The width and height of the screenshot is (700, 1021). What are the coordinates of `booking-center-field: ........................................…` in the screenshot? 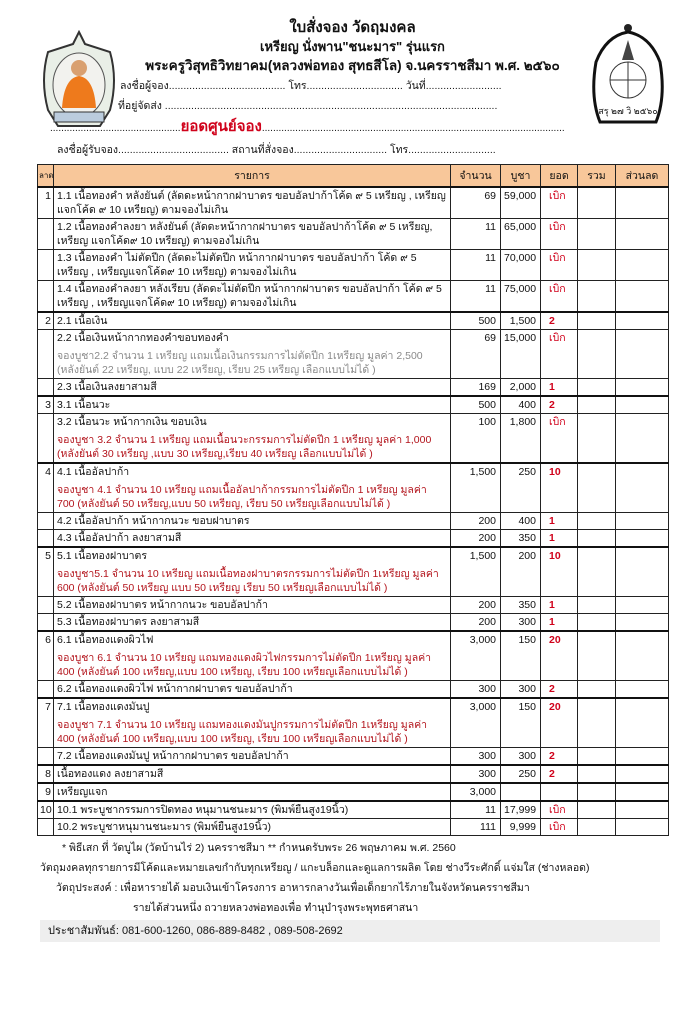 It's located at (375, 128).